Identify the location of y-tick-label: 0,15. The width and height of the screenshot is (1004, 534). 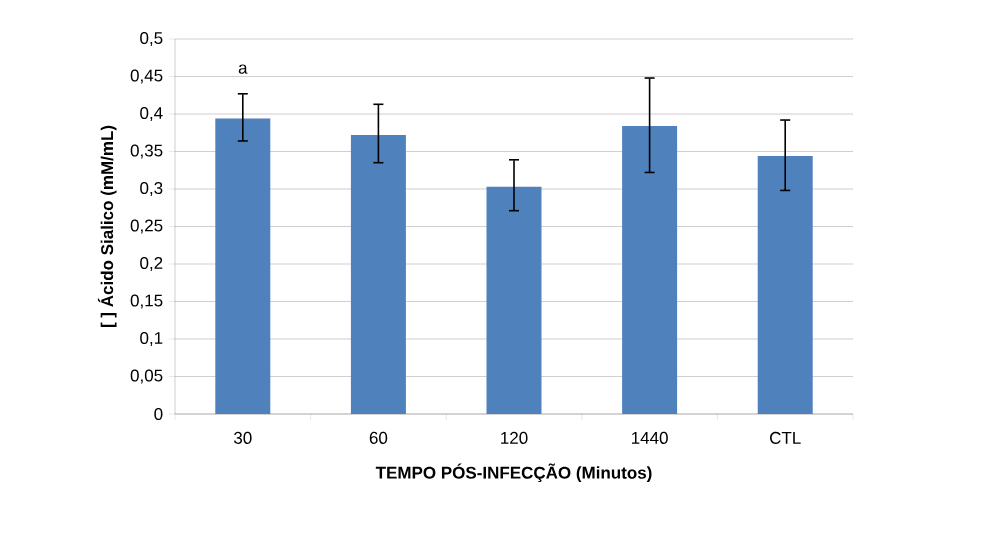
(146, 301).